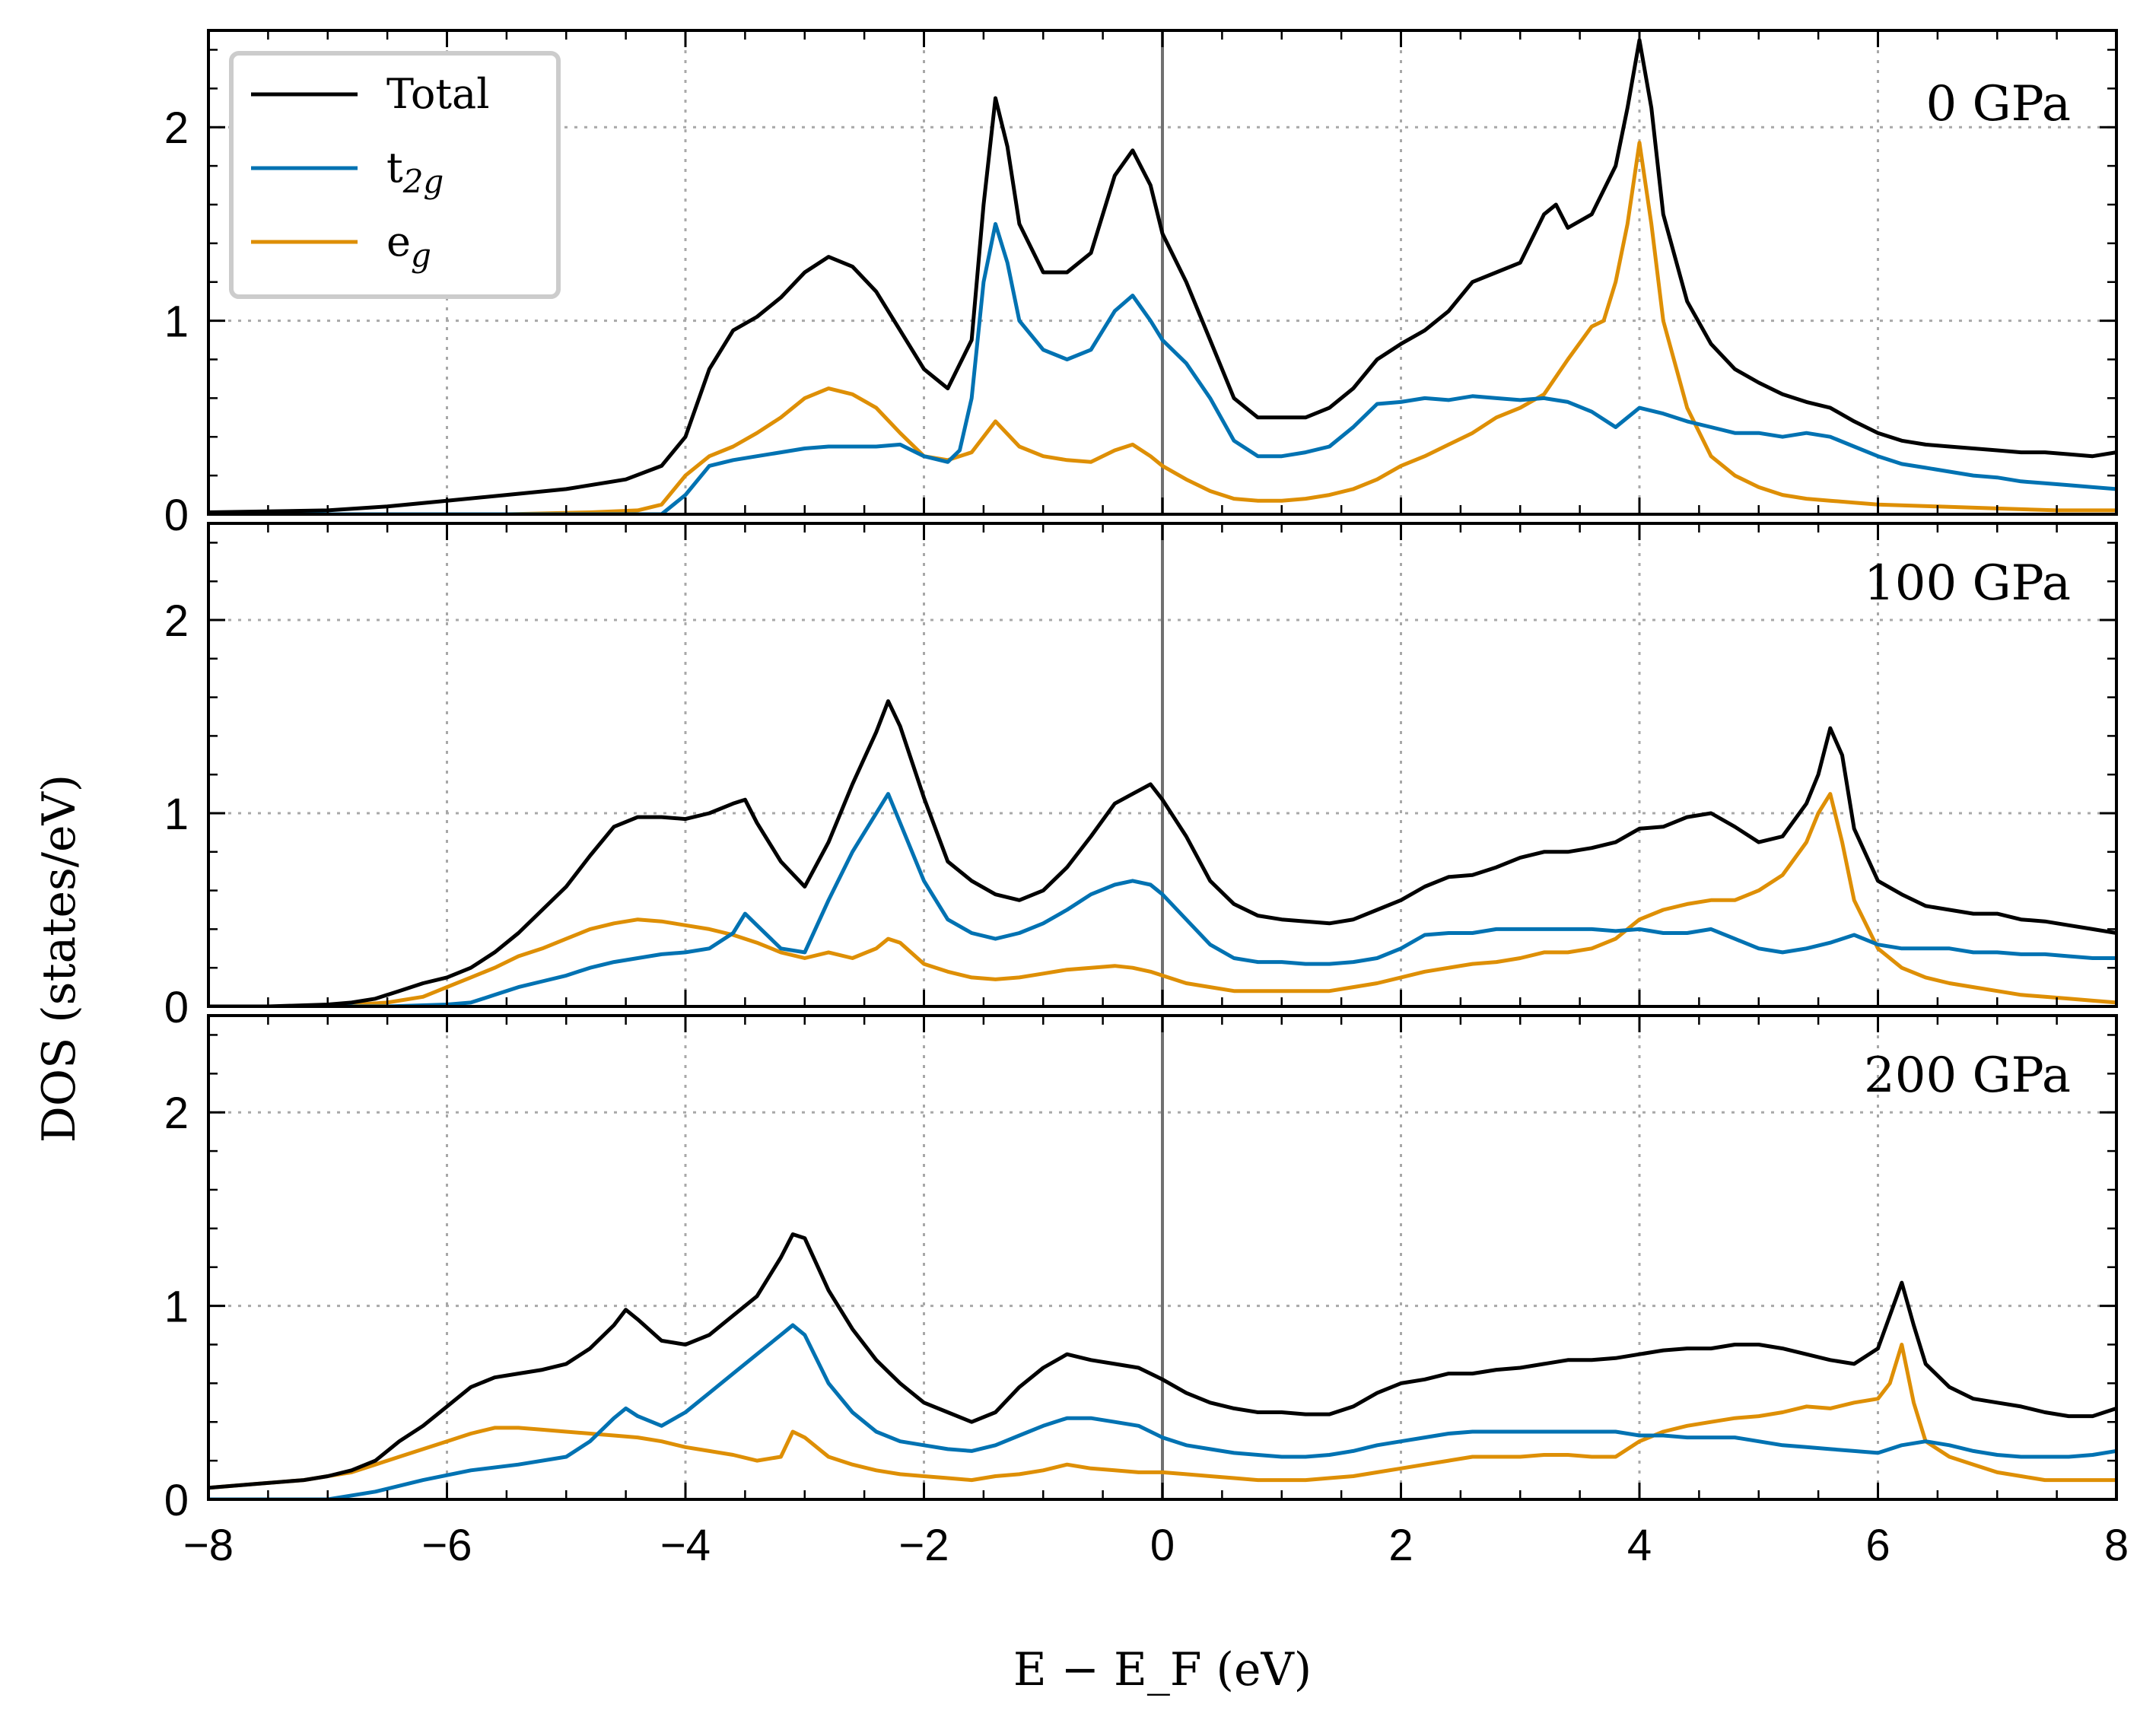  What do you see at coordinates (1968, 1076) in the screenshot?
I see `panel-pressure-label: 200 GPa` at bounding box center [1968, 1076].